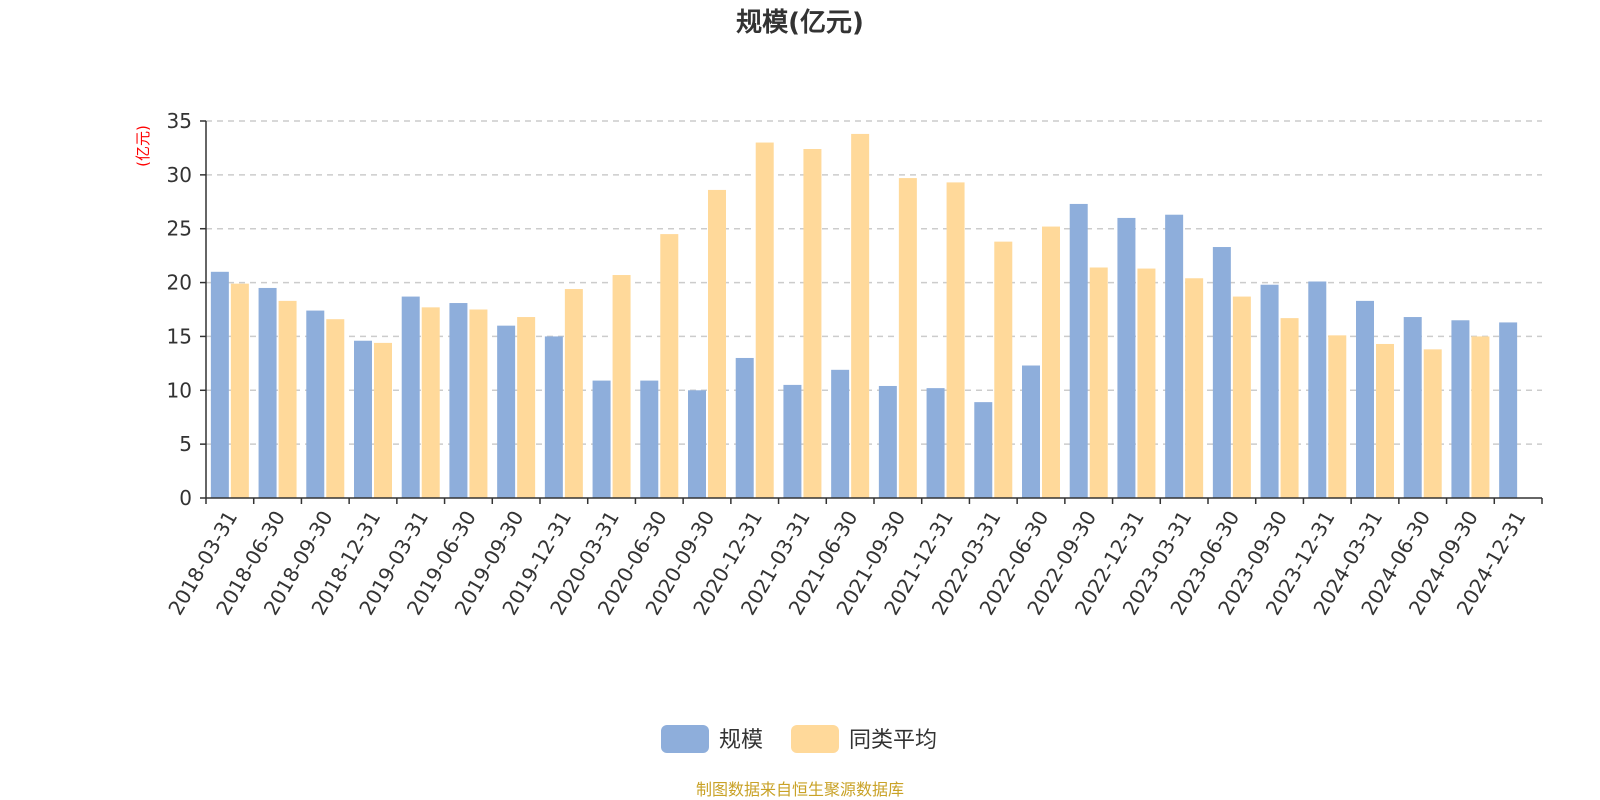 The image size is (1600, 800). I want to click on legend-swatch-scale, so click(685, 739).